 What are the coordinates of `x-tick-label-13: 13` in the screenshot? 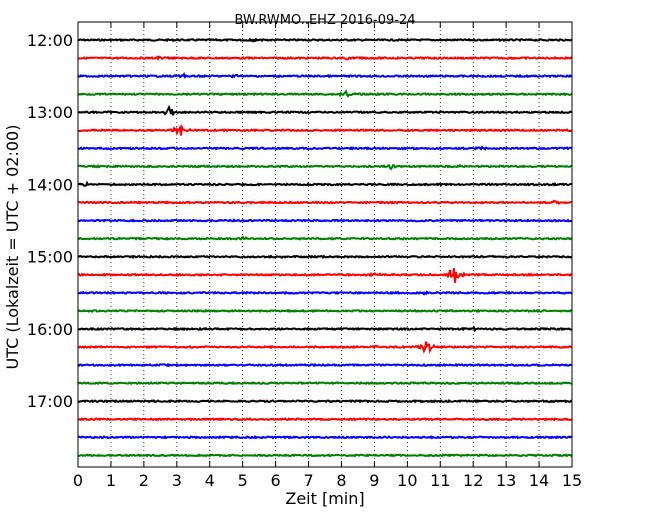 It's located at (506, 480).